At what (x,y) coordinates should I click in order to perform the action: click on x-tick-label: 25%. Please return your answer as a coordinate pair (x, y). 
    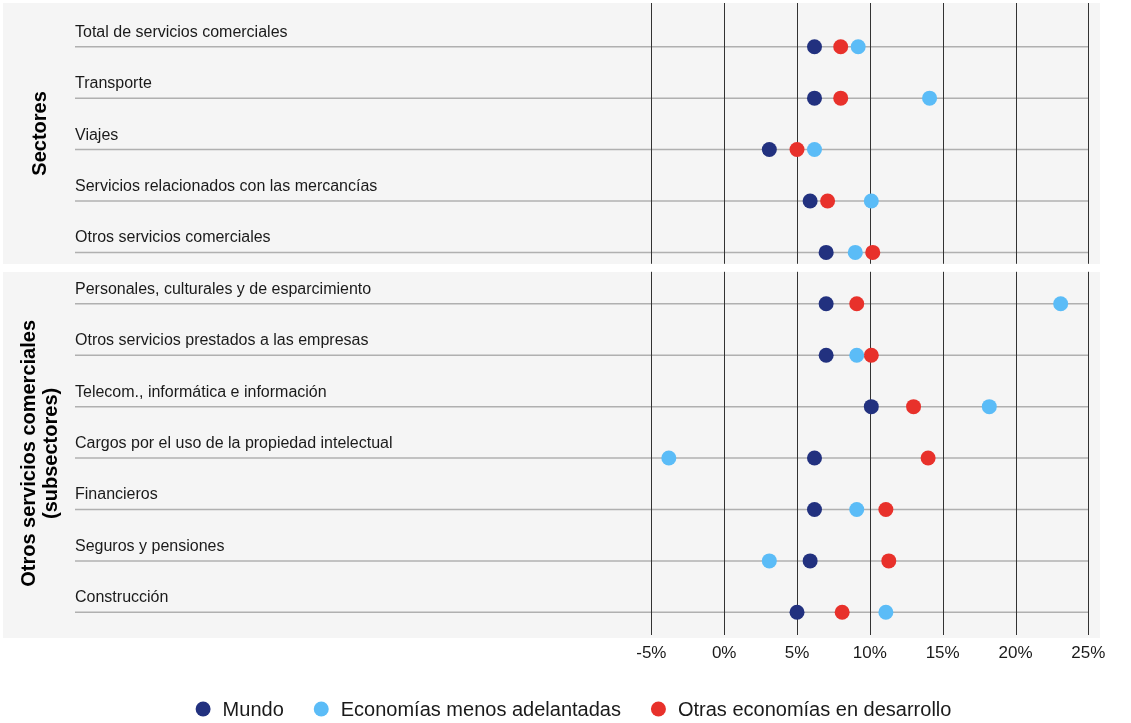
    Looking at the image, I should click on (1088, 652).